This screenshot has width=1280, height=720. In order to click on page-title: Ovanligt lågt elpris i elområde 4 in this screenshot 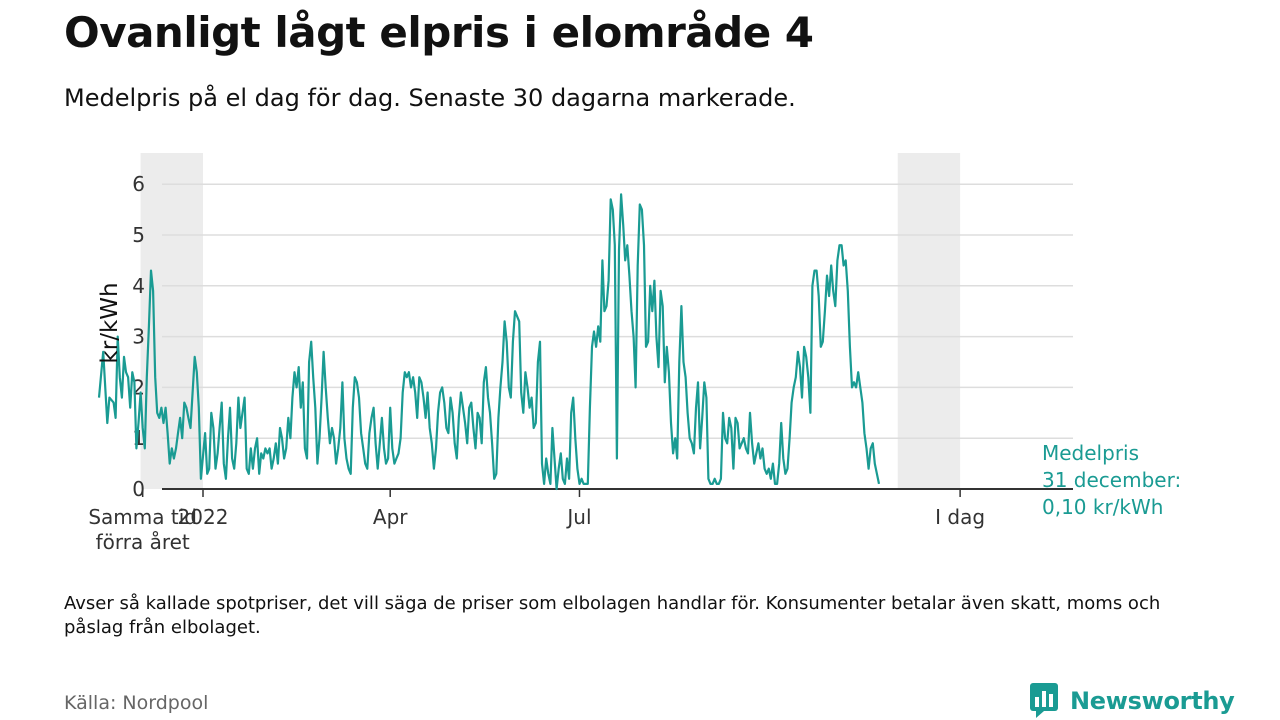, I will do `click(439, 32)`.